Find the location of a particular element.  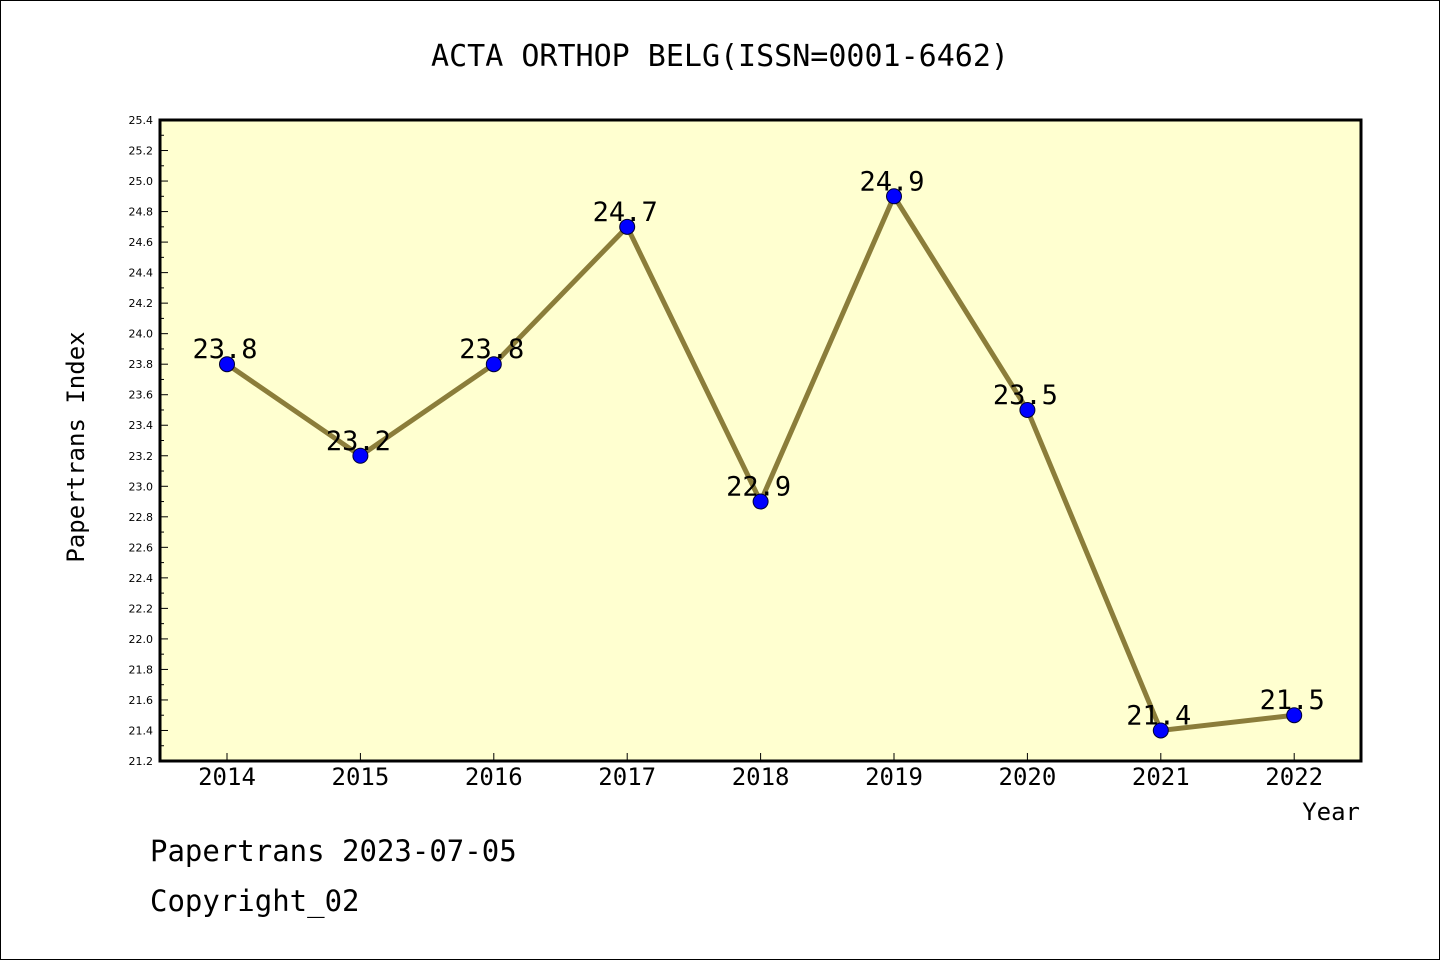

y-tick-label: 21.8 is located at coordinates (141, 669).